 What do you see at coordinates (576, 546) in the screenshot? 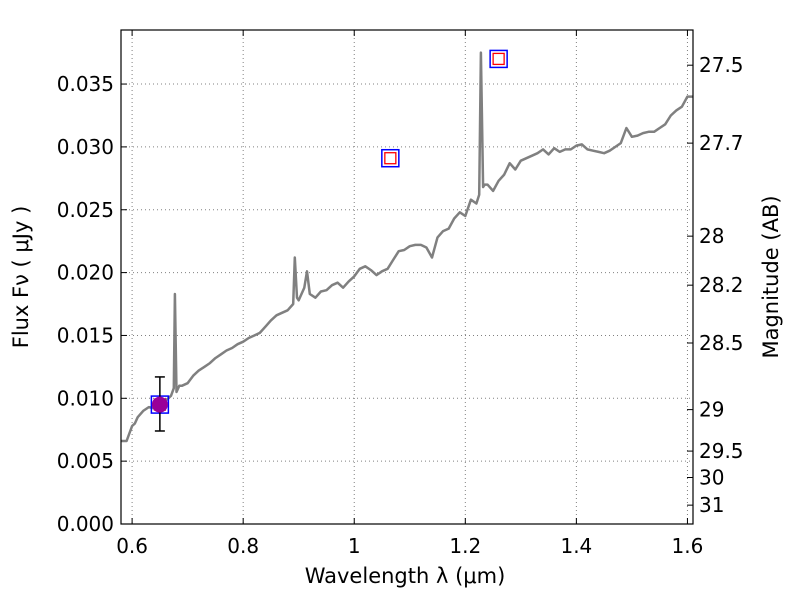
I see `x-tick-label: 1.4` at bounding box center [576, 546].